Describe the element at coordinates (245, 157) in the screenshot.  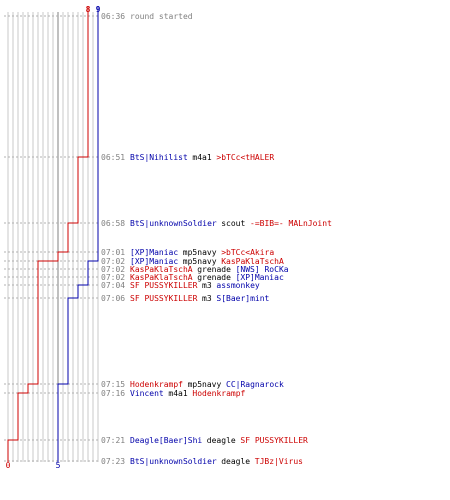
I see `event-victim: >bTCc<tHALER` at that location.